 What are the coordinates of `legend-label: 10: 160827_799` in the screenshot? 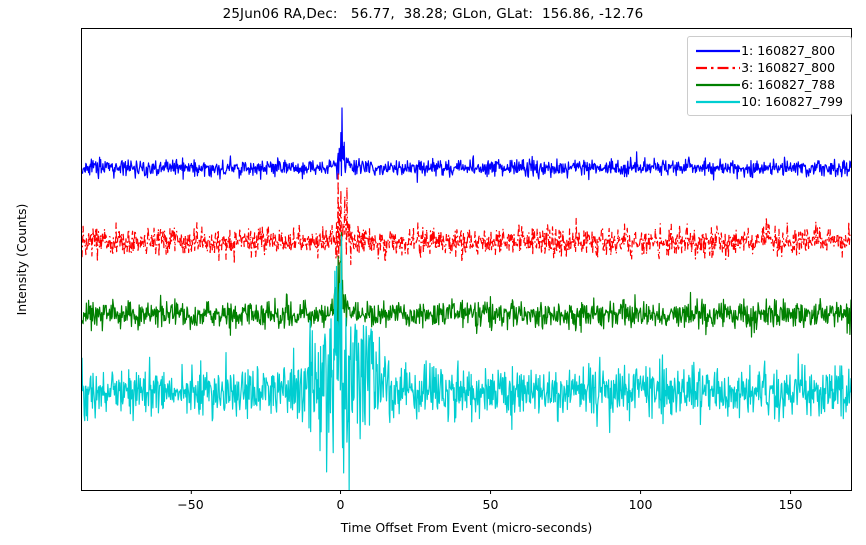 It's located at (792, 101).